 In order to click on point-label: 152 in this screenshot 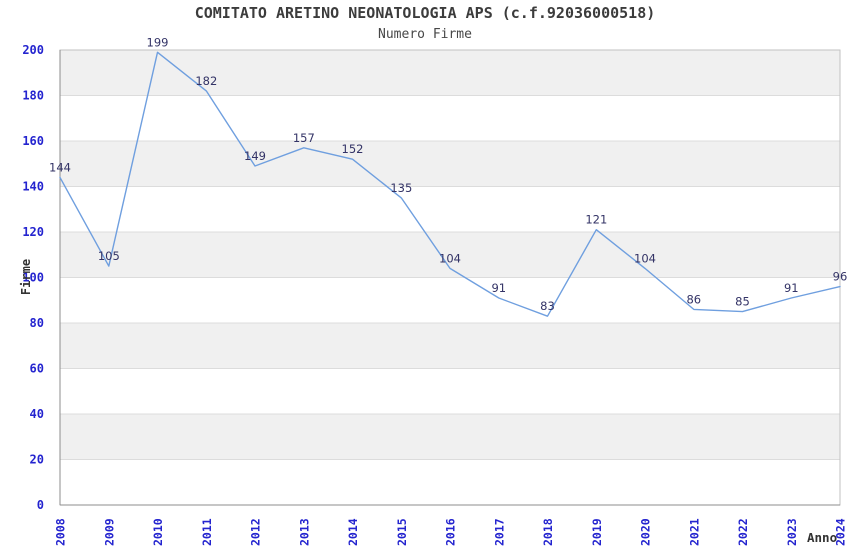, I will do `click(353, 149)`.